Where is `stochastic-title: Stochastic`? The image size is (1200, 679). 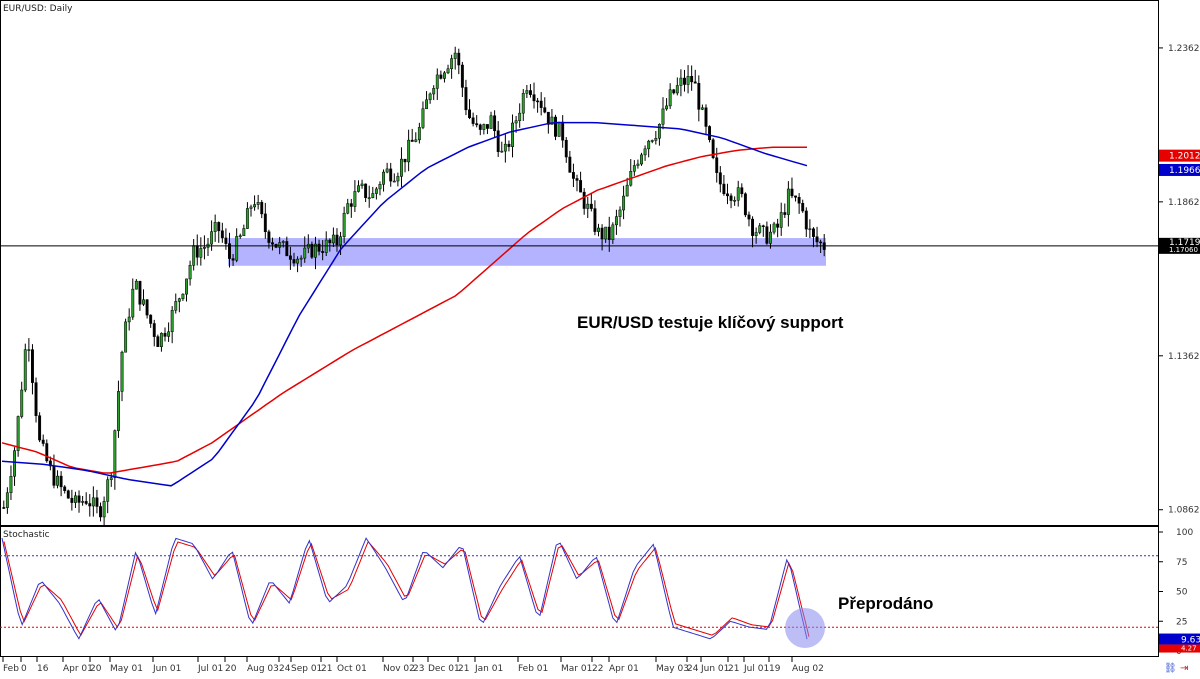 stochastic-title: Stochastic is located at coordinates (26, 535).